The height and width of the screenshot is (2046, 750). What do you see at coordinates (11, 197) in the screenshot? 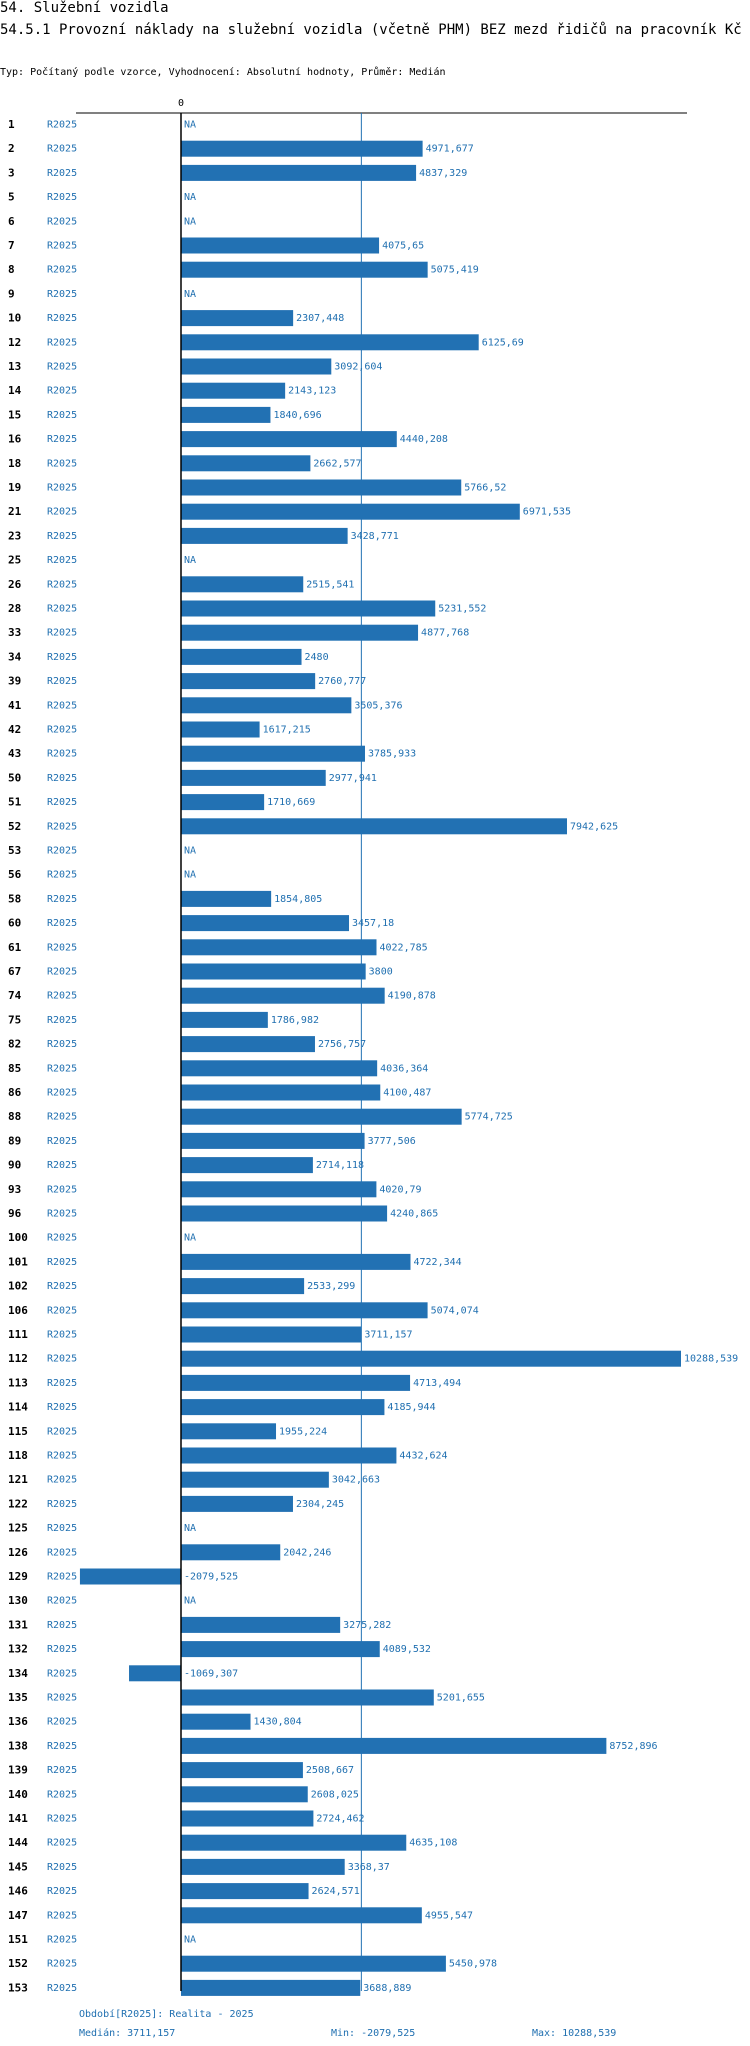
I see `row-id-label: 5` at bounding box center [11, 197].